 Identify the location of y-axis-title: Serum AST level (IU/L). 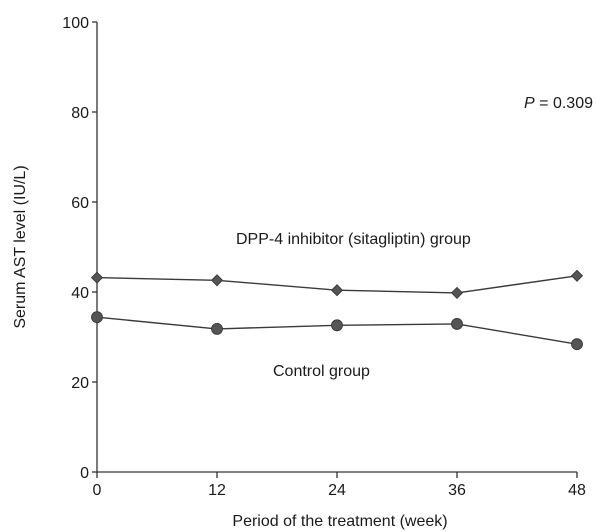
(20, 246).